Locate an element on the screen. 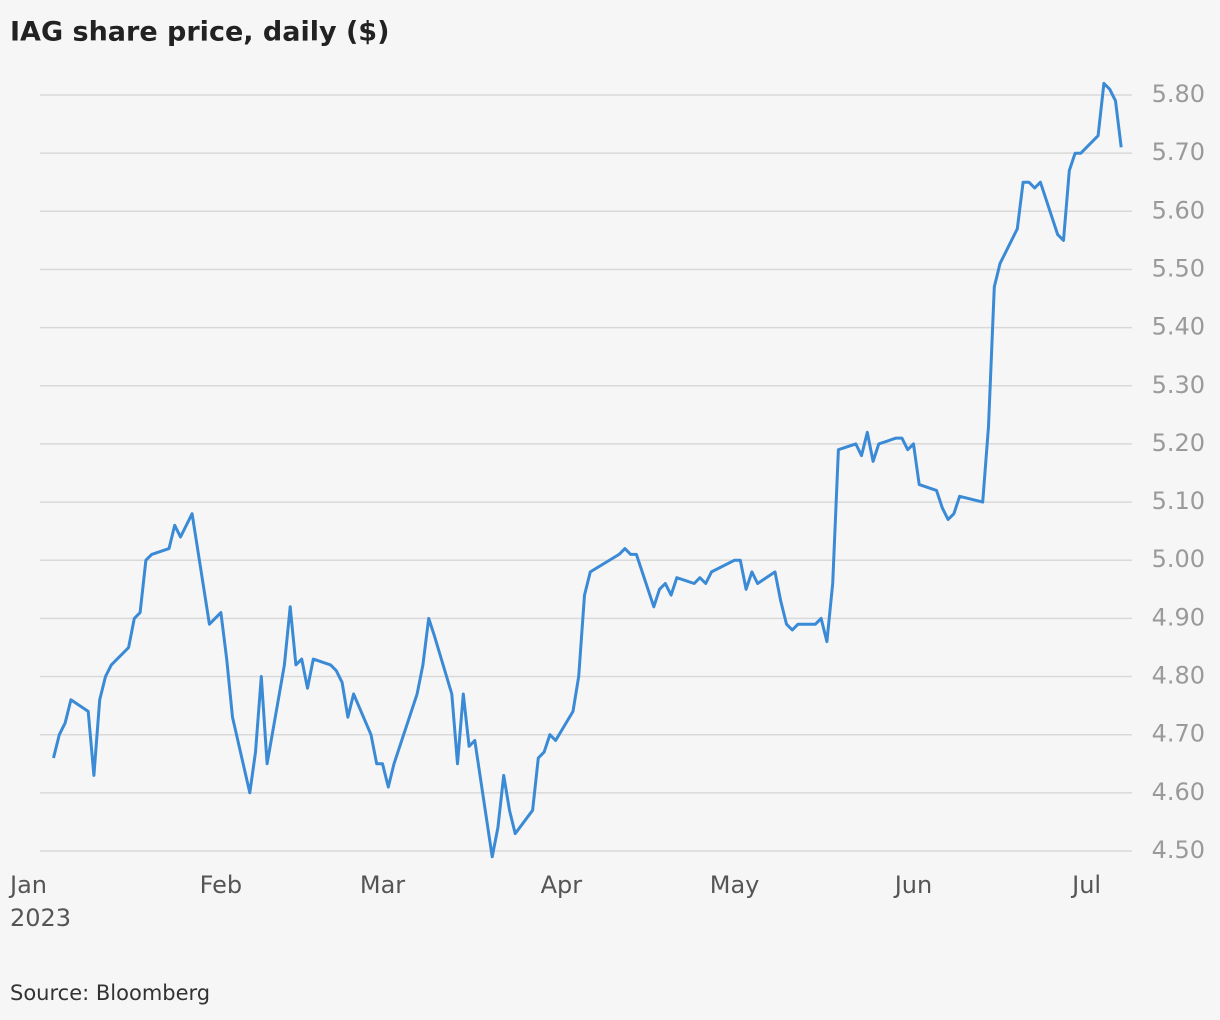 This screenshot has width=1220, height=1020. y-tick-label: 5.10 is located at coordinates (1178, 501).